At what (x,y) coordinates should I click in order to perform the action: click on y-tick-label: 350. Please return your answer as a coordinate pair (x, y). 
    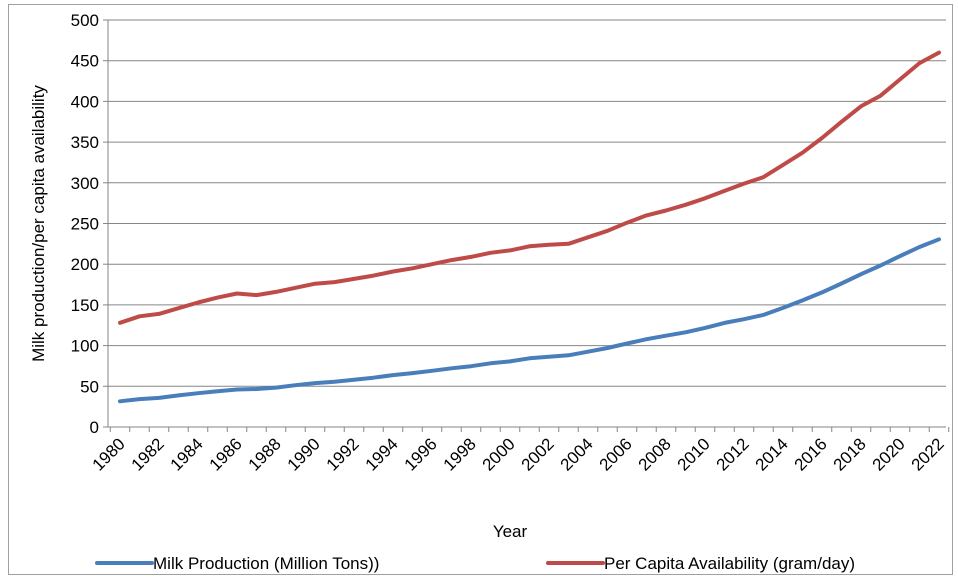
    Looking at the image, I should click on (85, 142).